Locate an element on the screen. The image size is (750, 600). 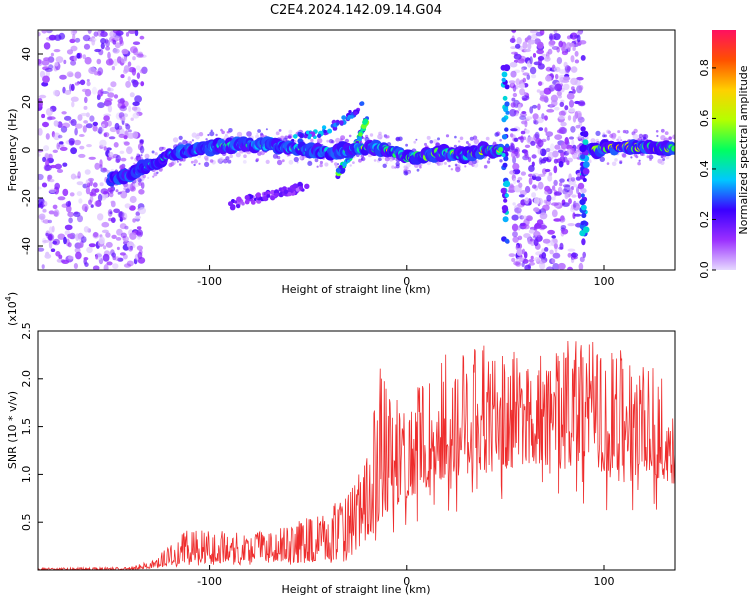
ridge-haze is located at coordinates (392, 161).